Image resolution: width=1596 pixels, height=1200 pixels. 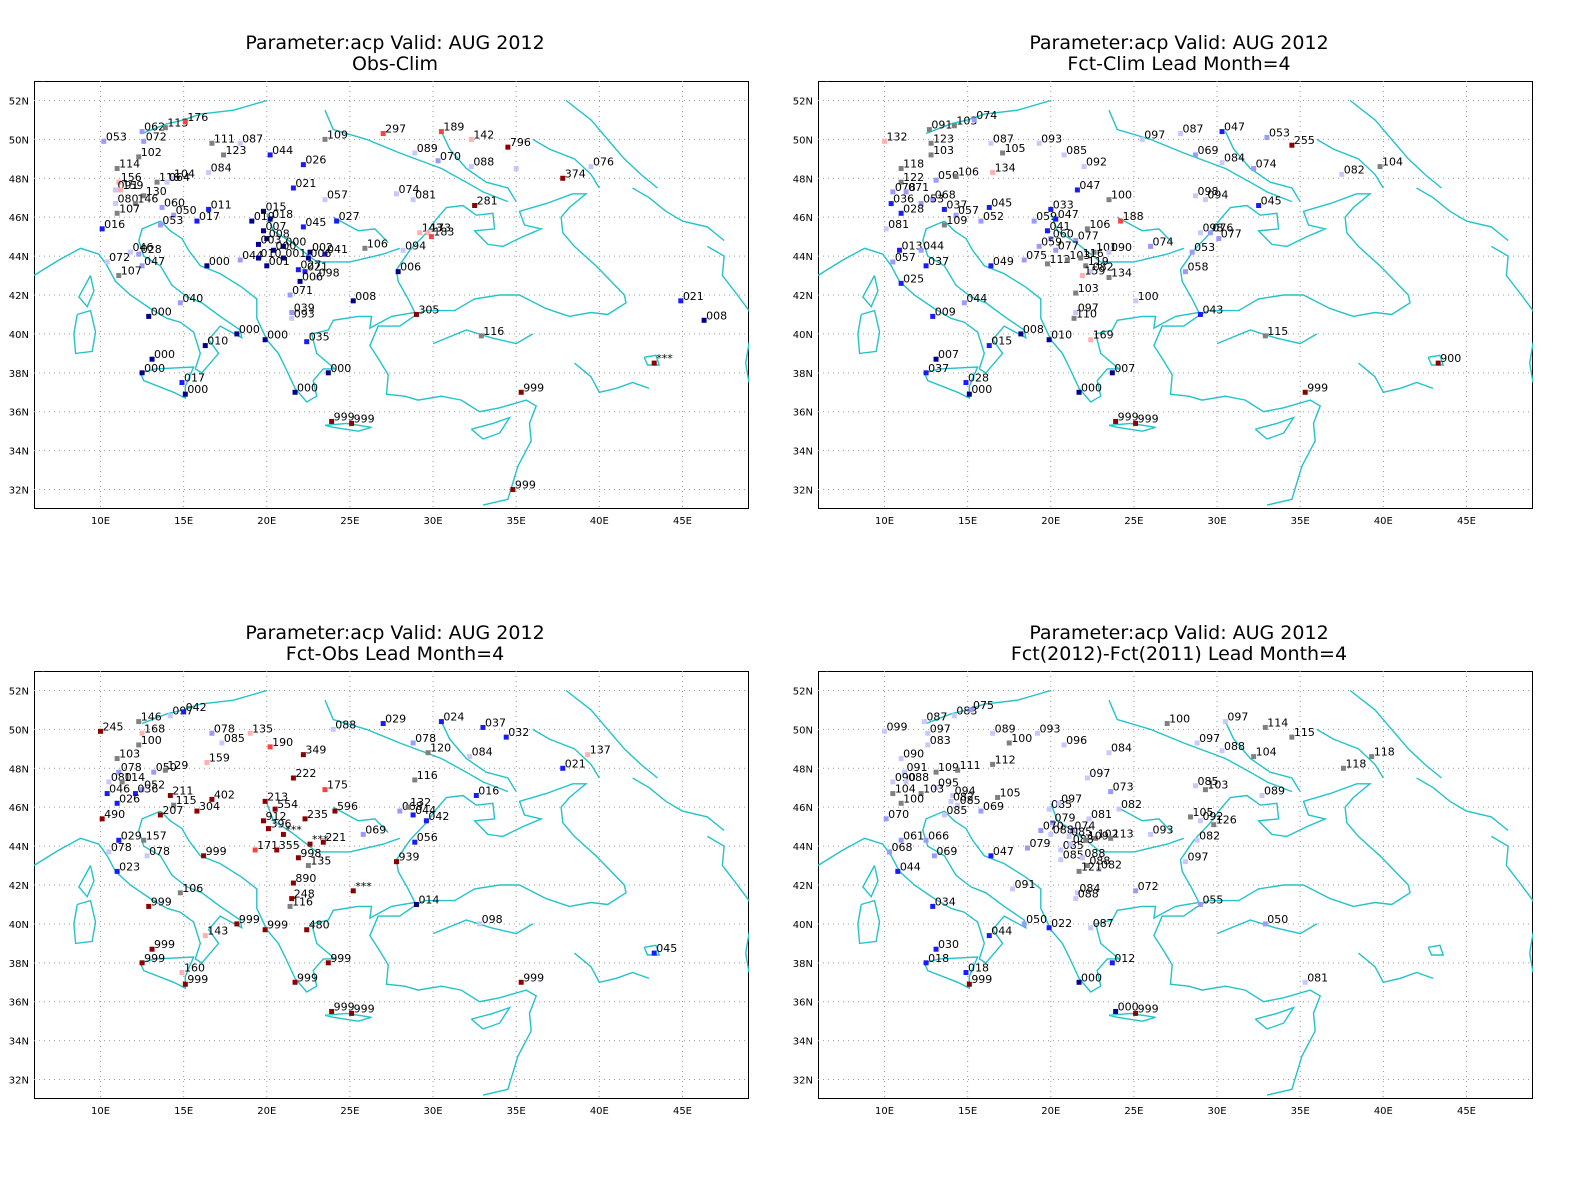 I want to click on lat-tick-label: 34N, so click(x=803, y=1042).